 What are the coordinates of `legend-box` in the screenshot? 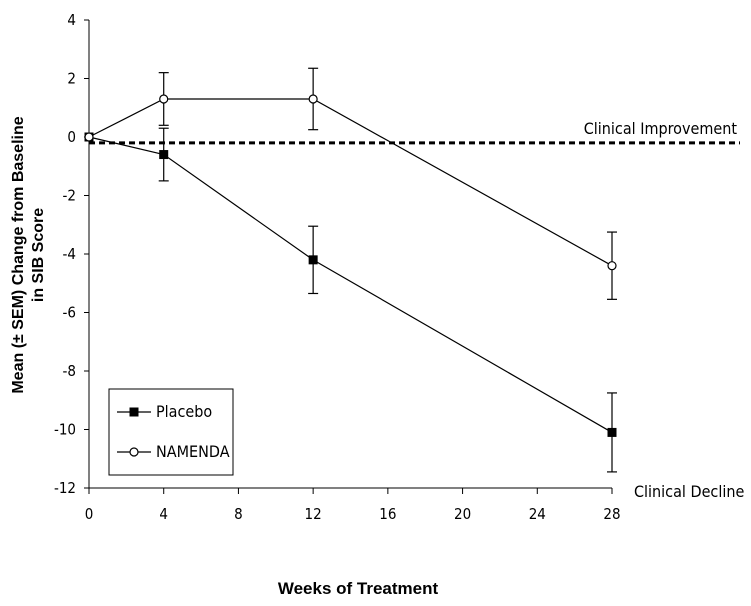 It's located at (171, 432).